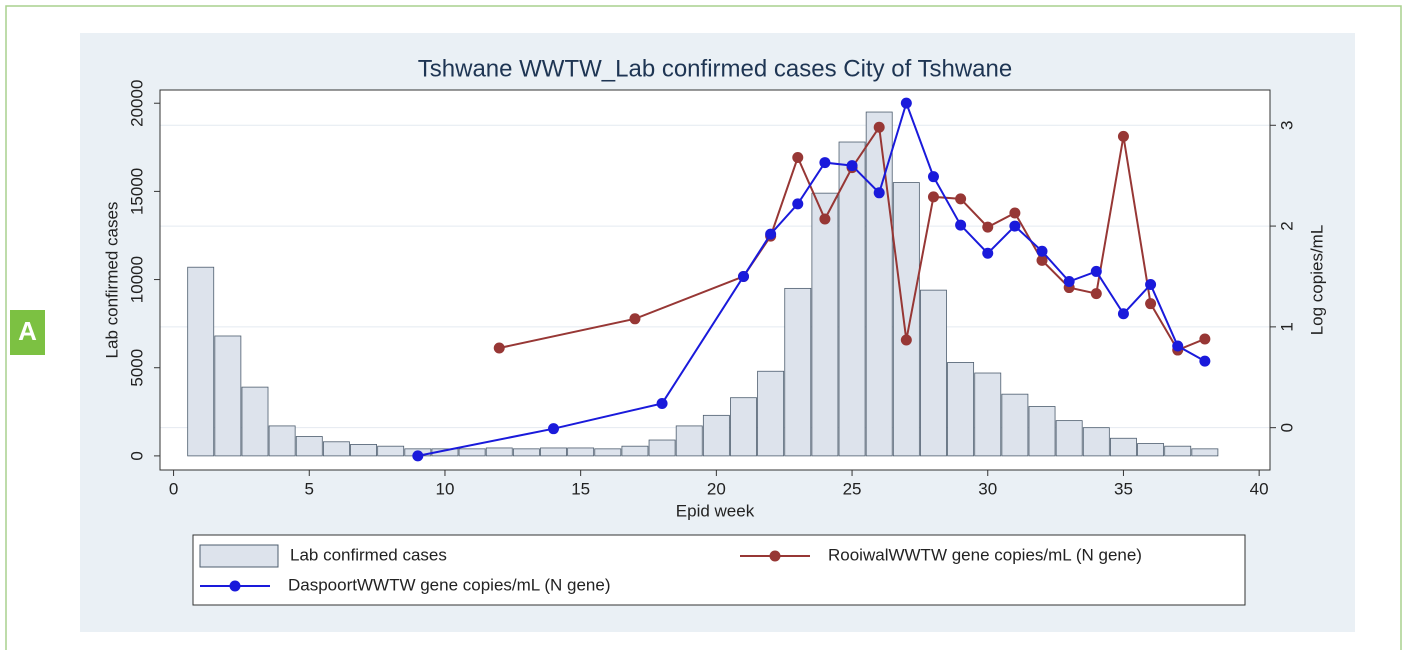 This screenshot has height=655, width=1407. What do you see at coordinates (1286, 225) in the screenshot?
I see `y2-tick-label: 2` at bounding box center [1286, 225].